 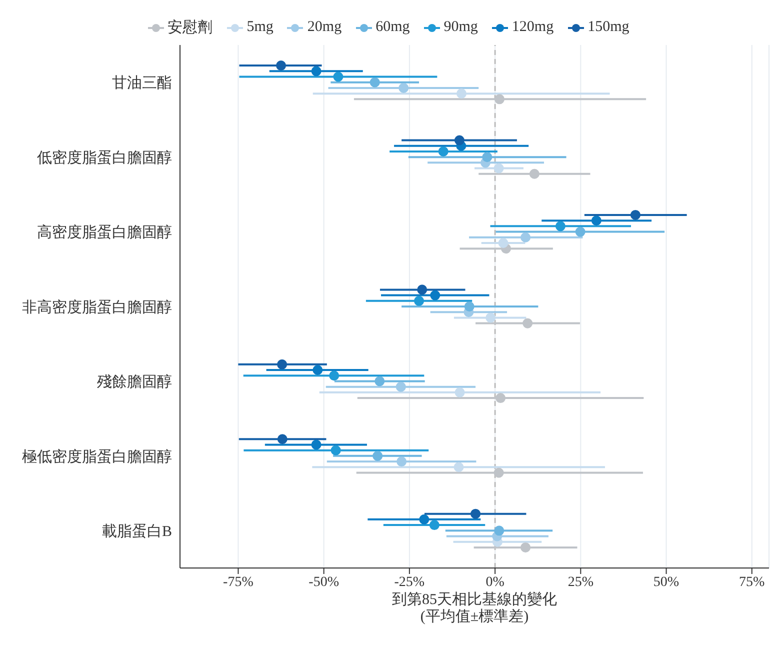 What do you see at coordinates (474, 608) in the screenshot?
I see `x-axis-title: 到第85天相比基線的變化 (平均值±標準差)` at bounding box center [474, 608].